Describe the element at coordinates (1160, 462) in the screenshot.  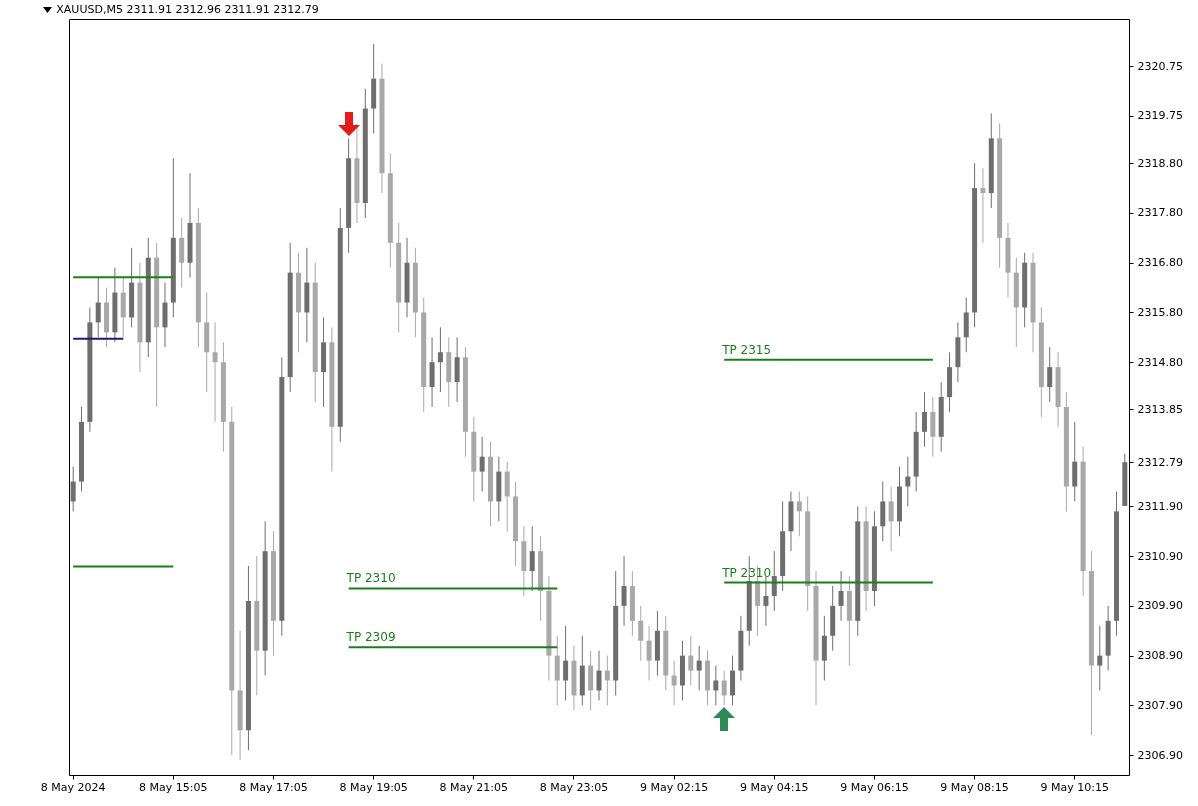
I see `y-tick-label: 2312.79` at that location.